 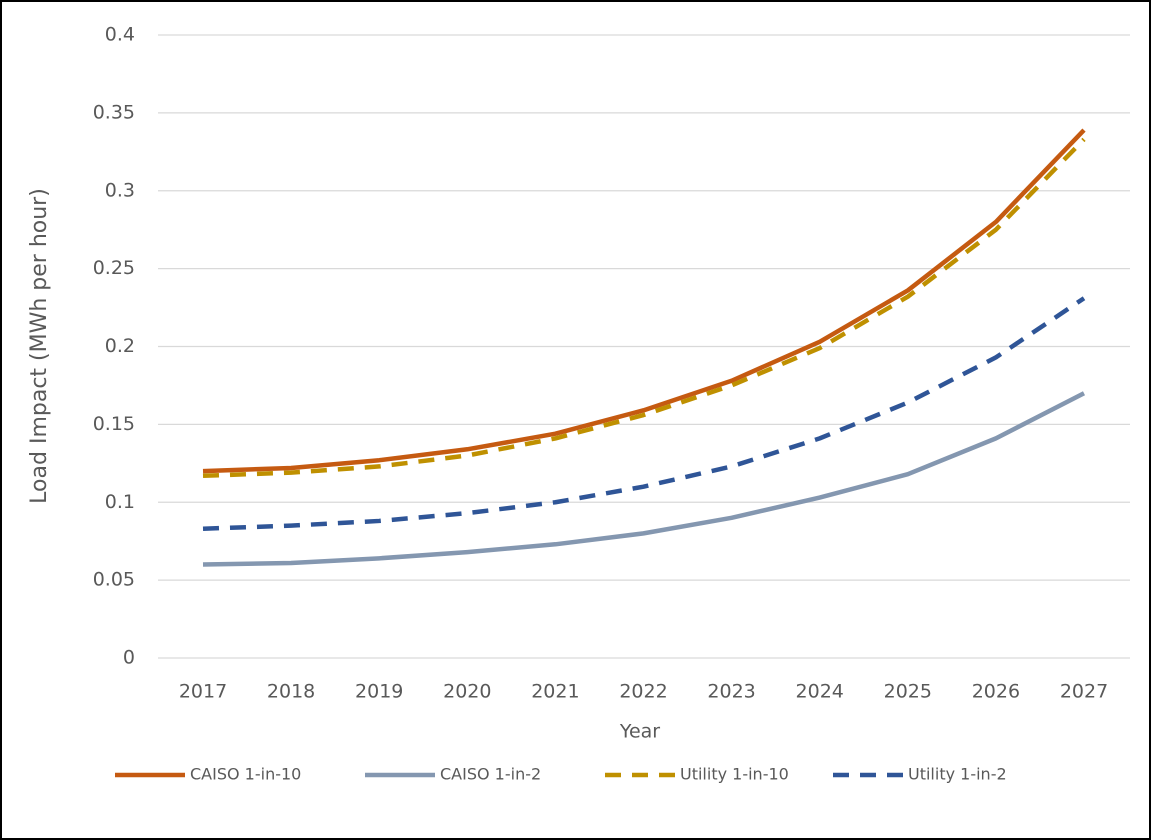 I want to click on x-axis-label: Year, so click(x=639, y=732).